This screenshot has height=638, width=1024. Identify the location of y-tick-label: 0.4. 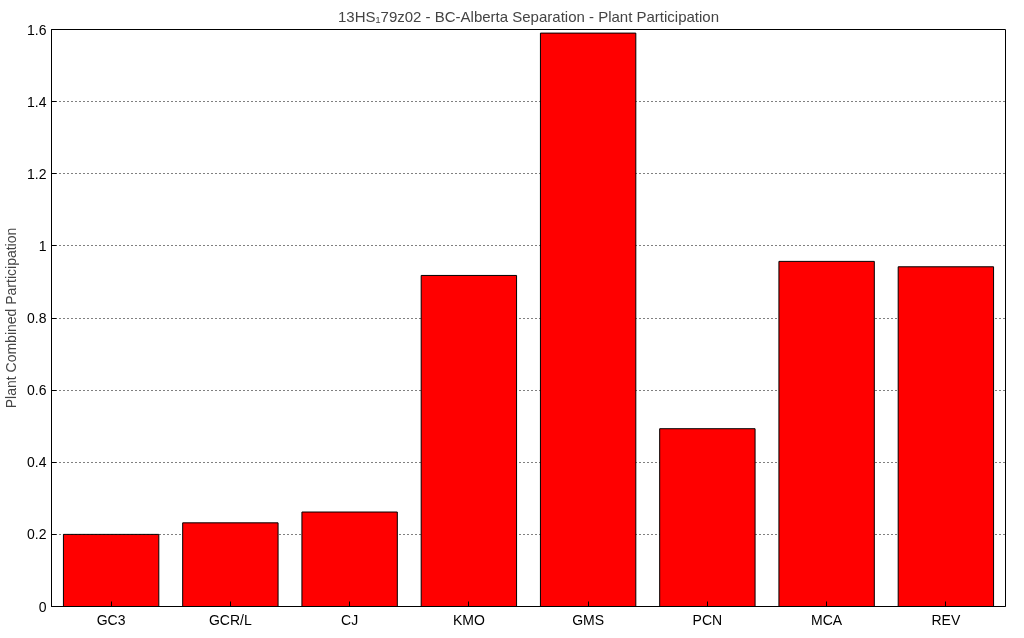
(37, 462).